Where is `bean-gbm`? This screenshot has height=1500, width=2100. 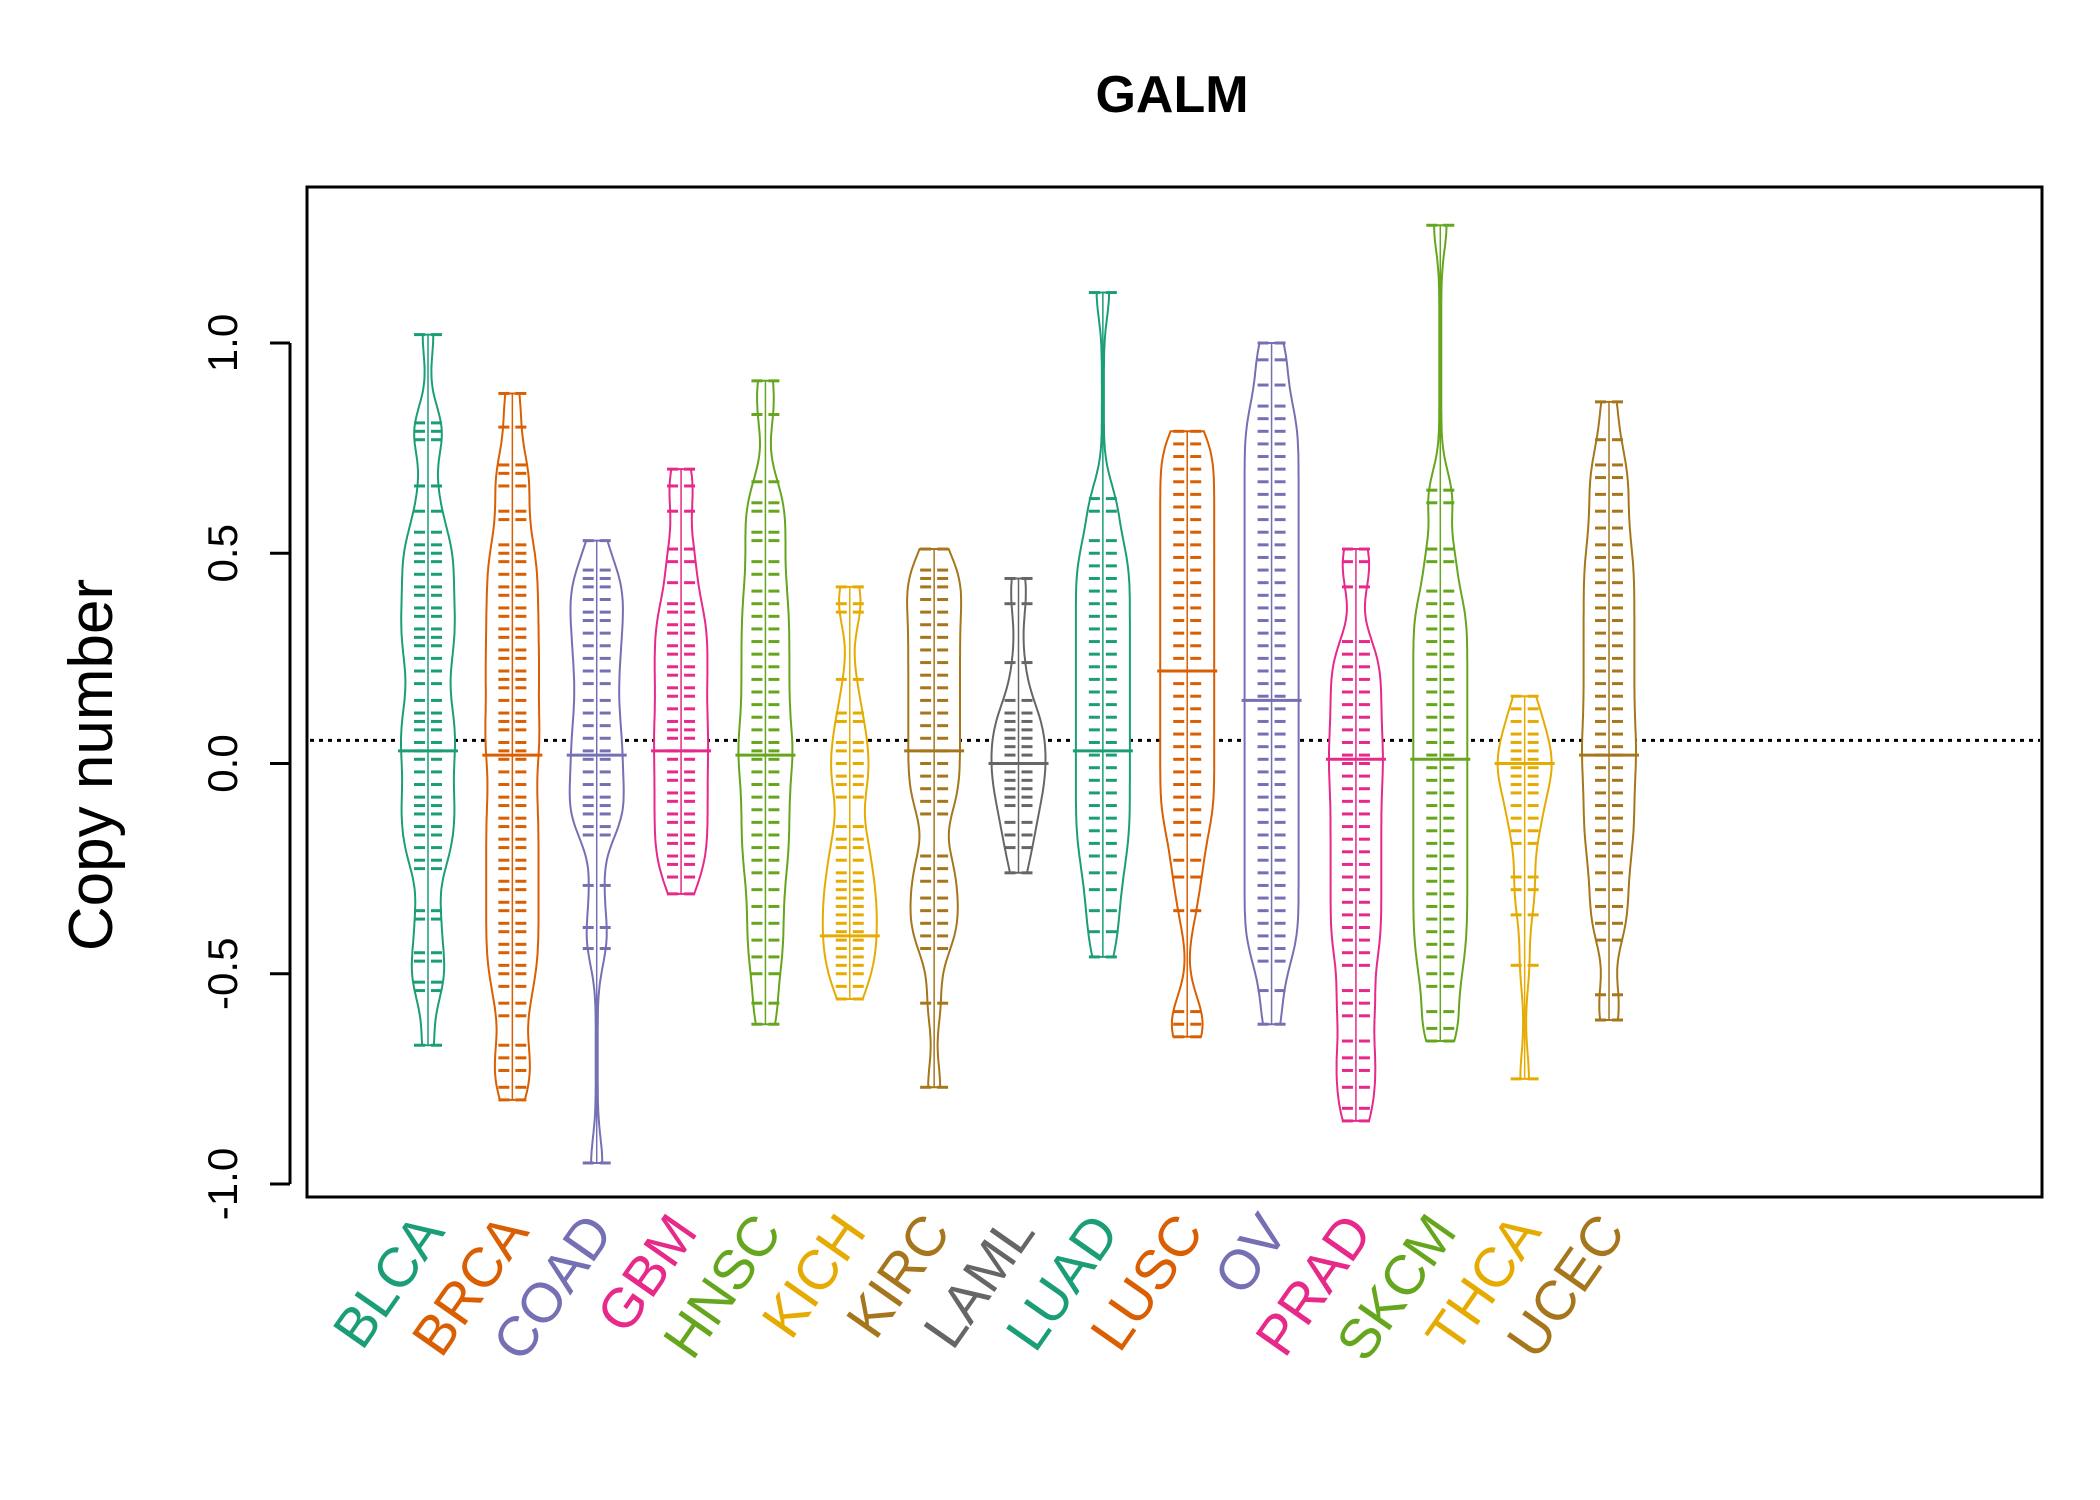
bean-gbm is located at coordinates (681, 681).